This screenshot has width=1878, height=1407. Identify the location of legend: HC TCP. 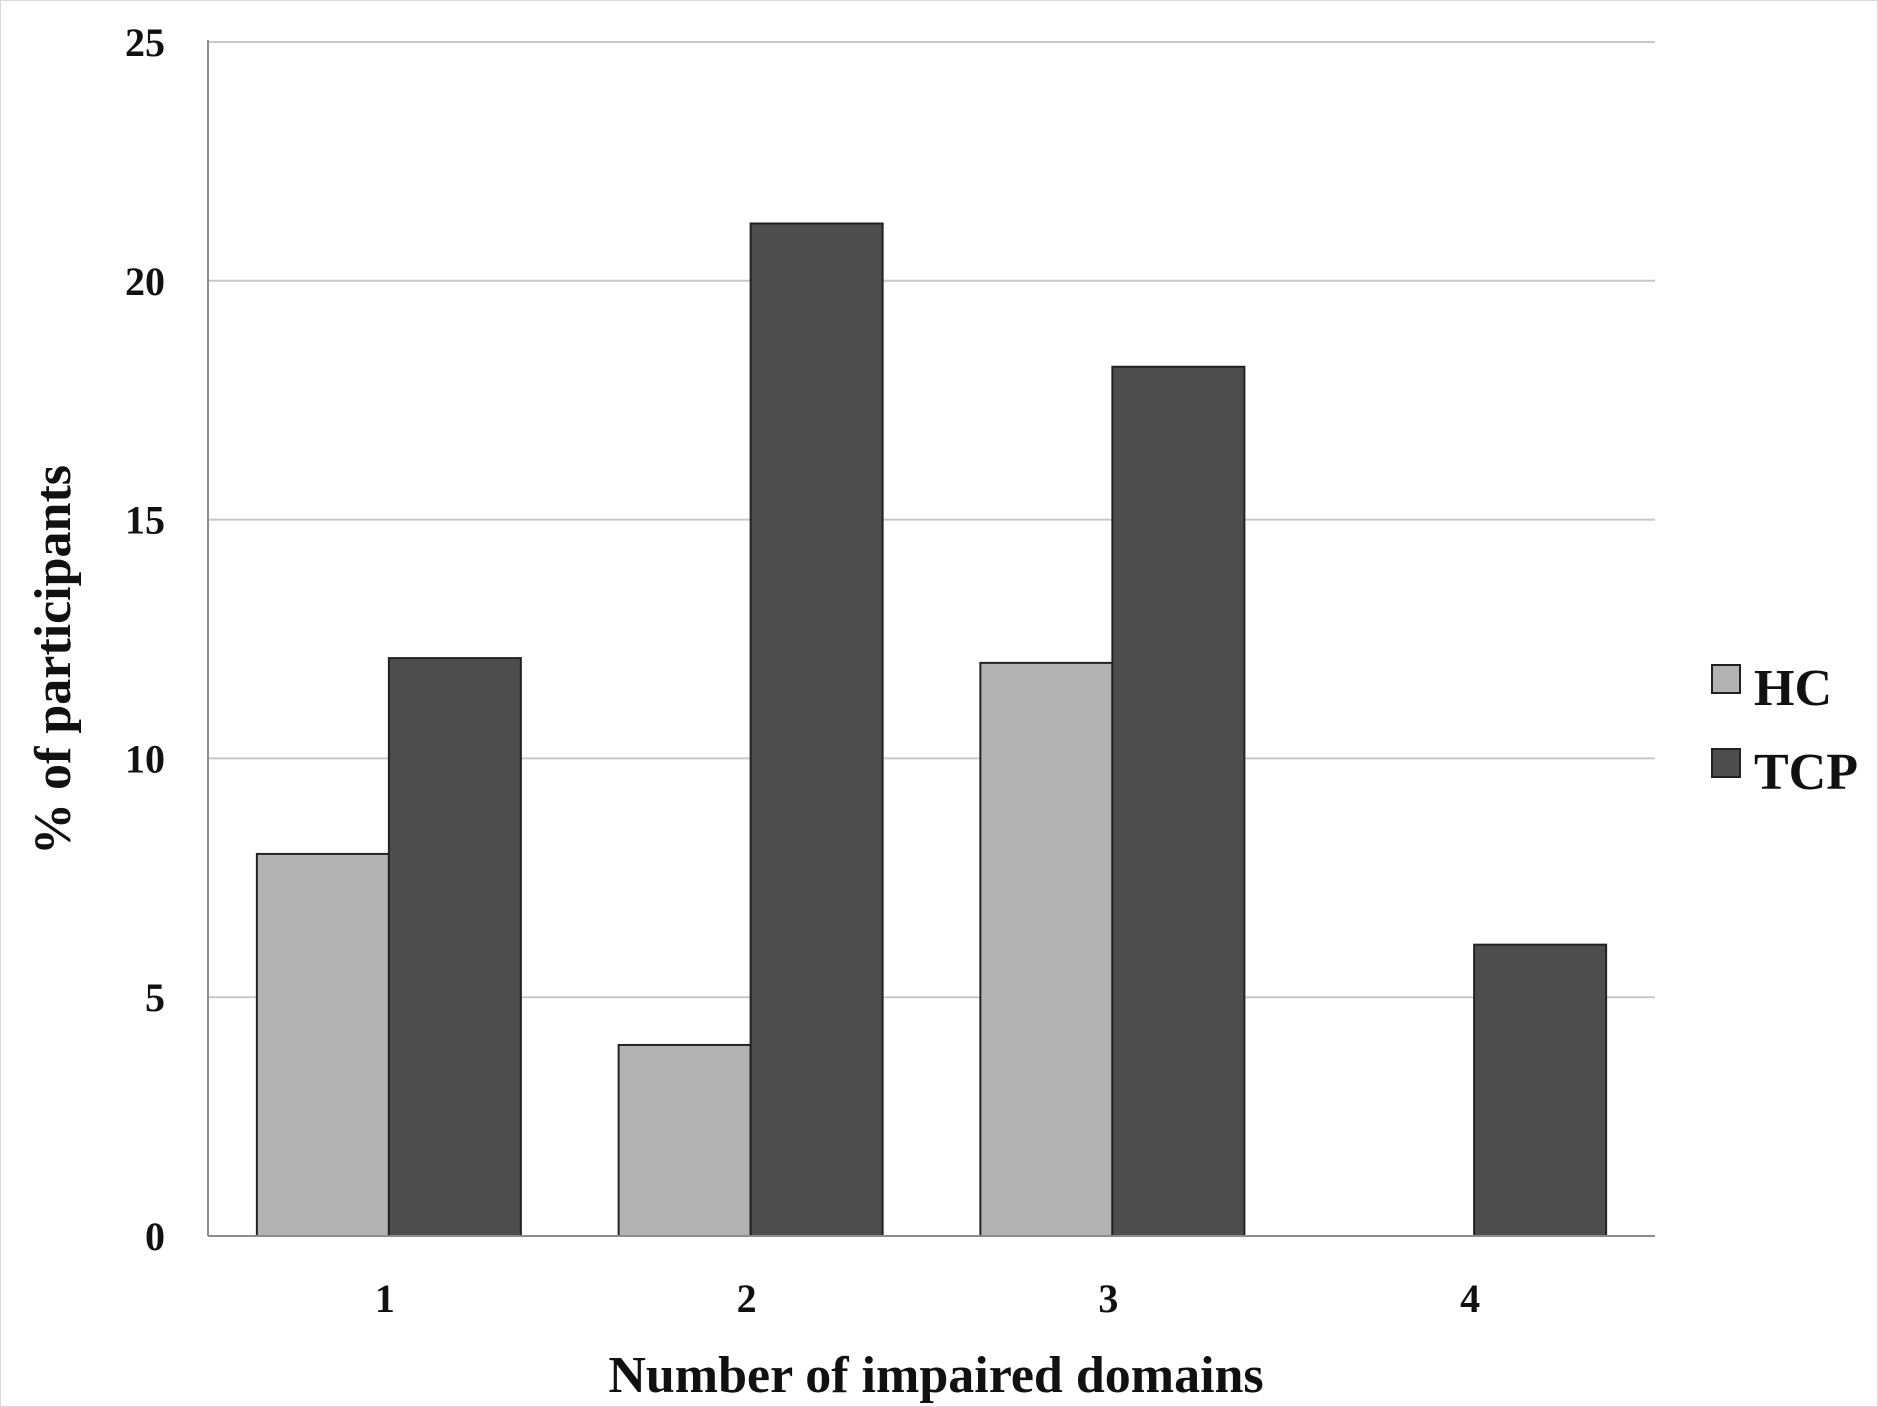
(1784, 730).